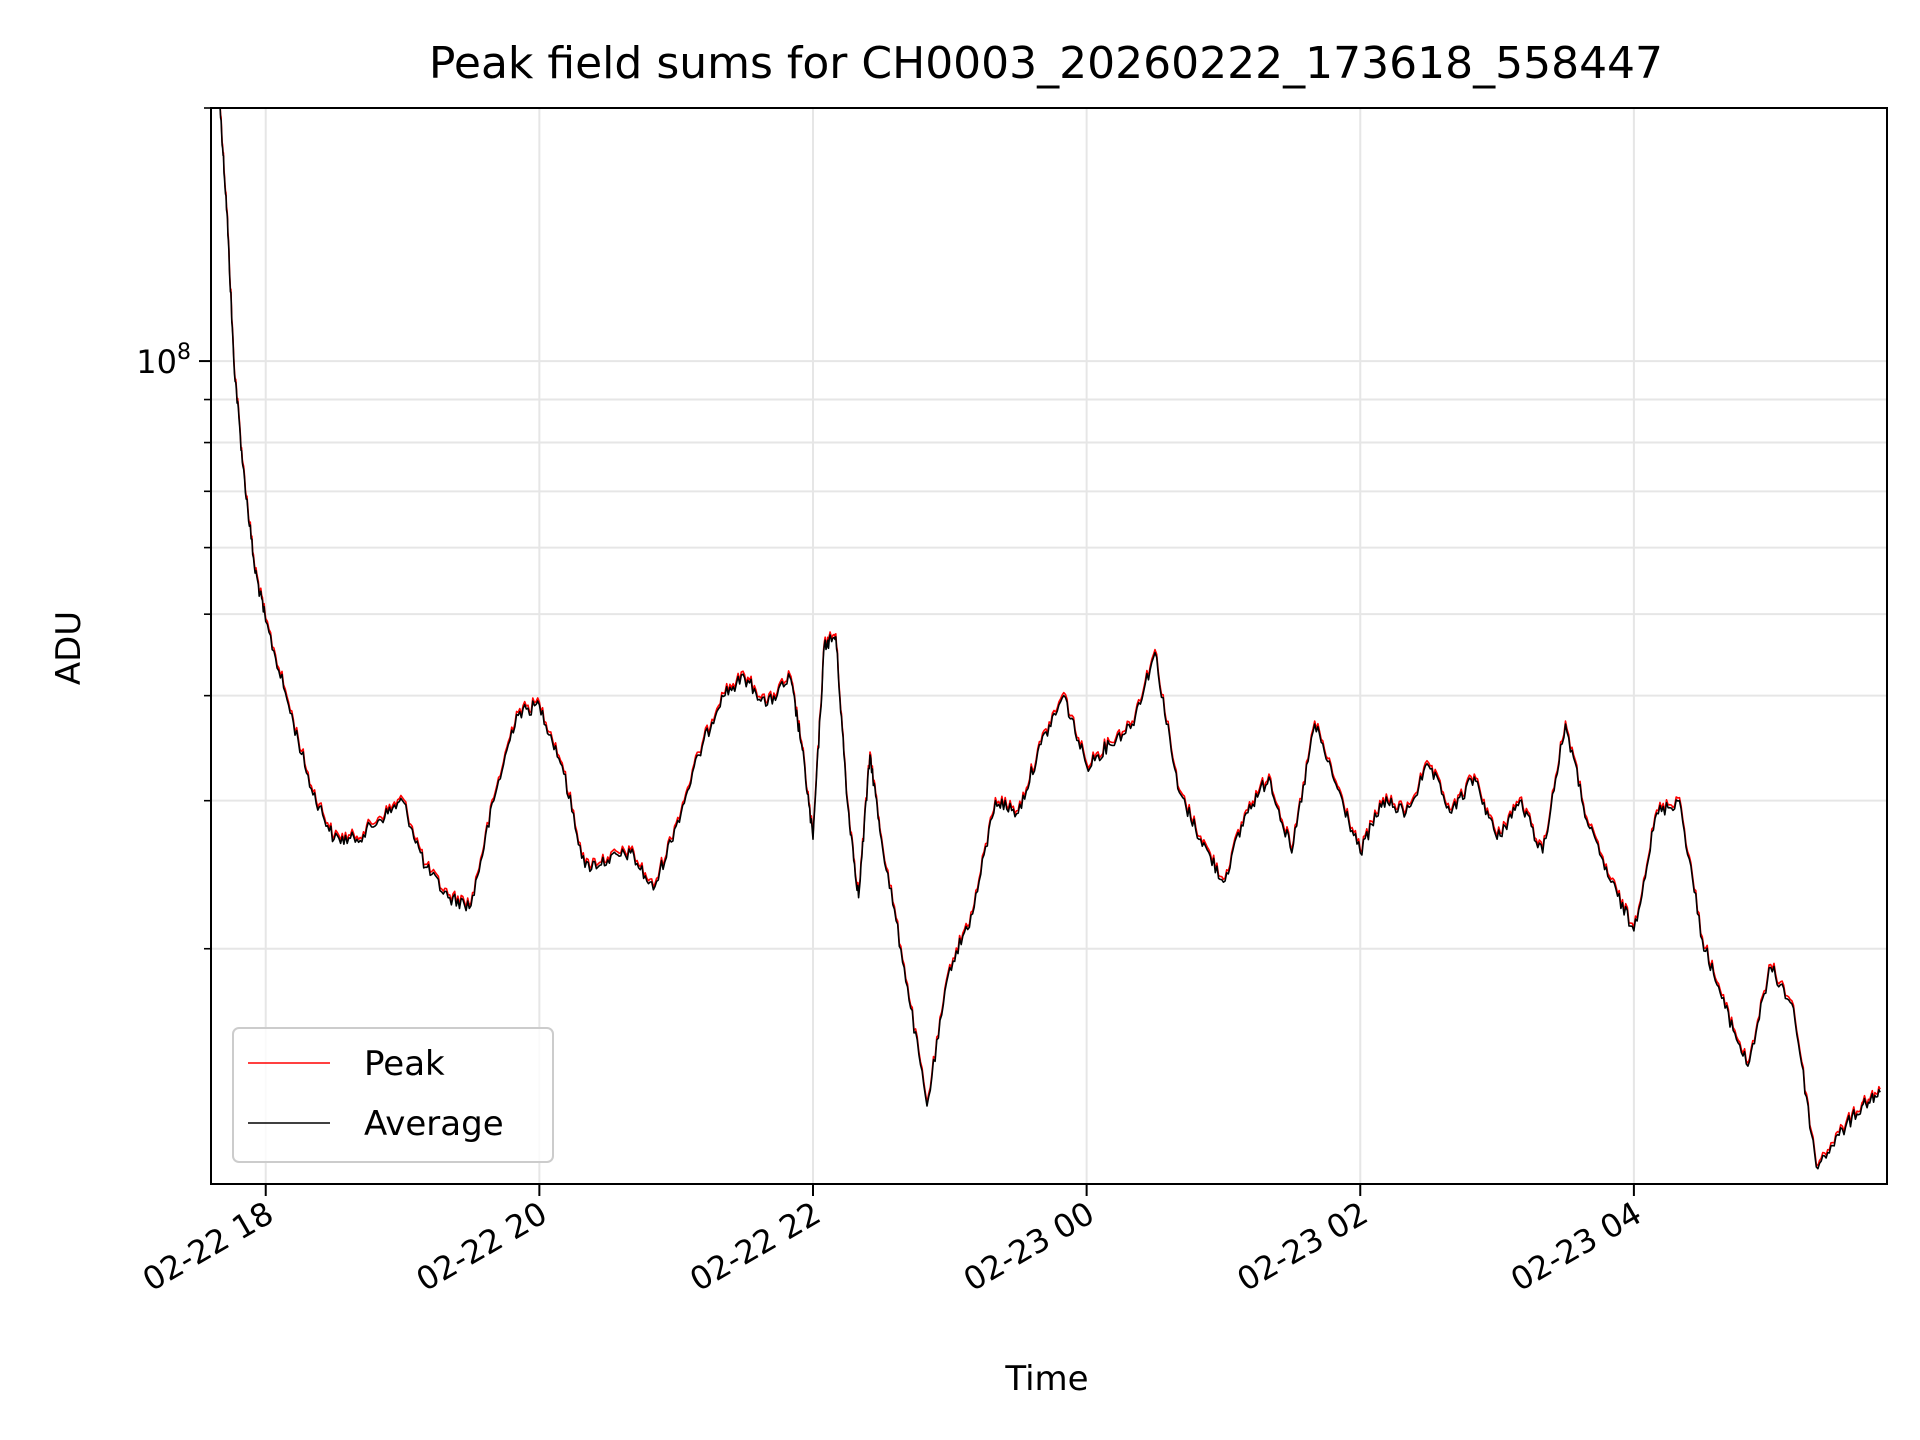 The width and height of the screenshot is (1920, 1440). What do you see at coordinates (434, 1124) in the screenshot?
I see `legend-label-average: Average` at bounding box center [434, 1124].